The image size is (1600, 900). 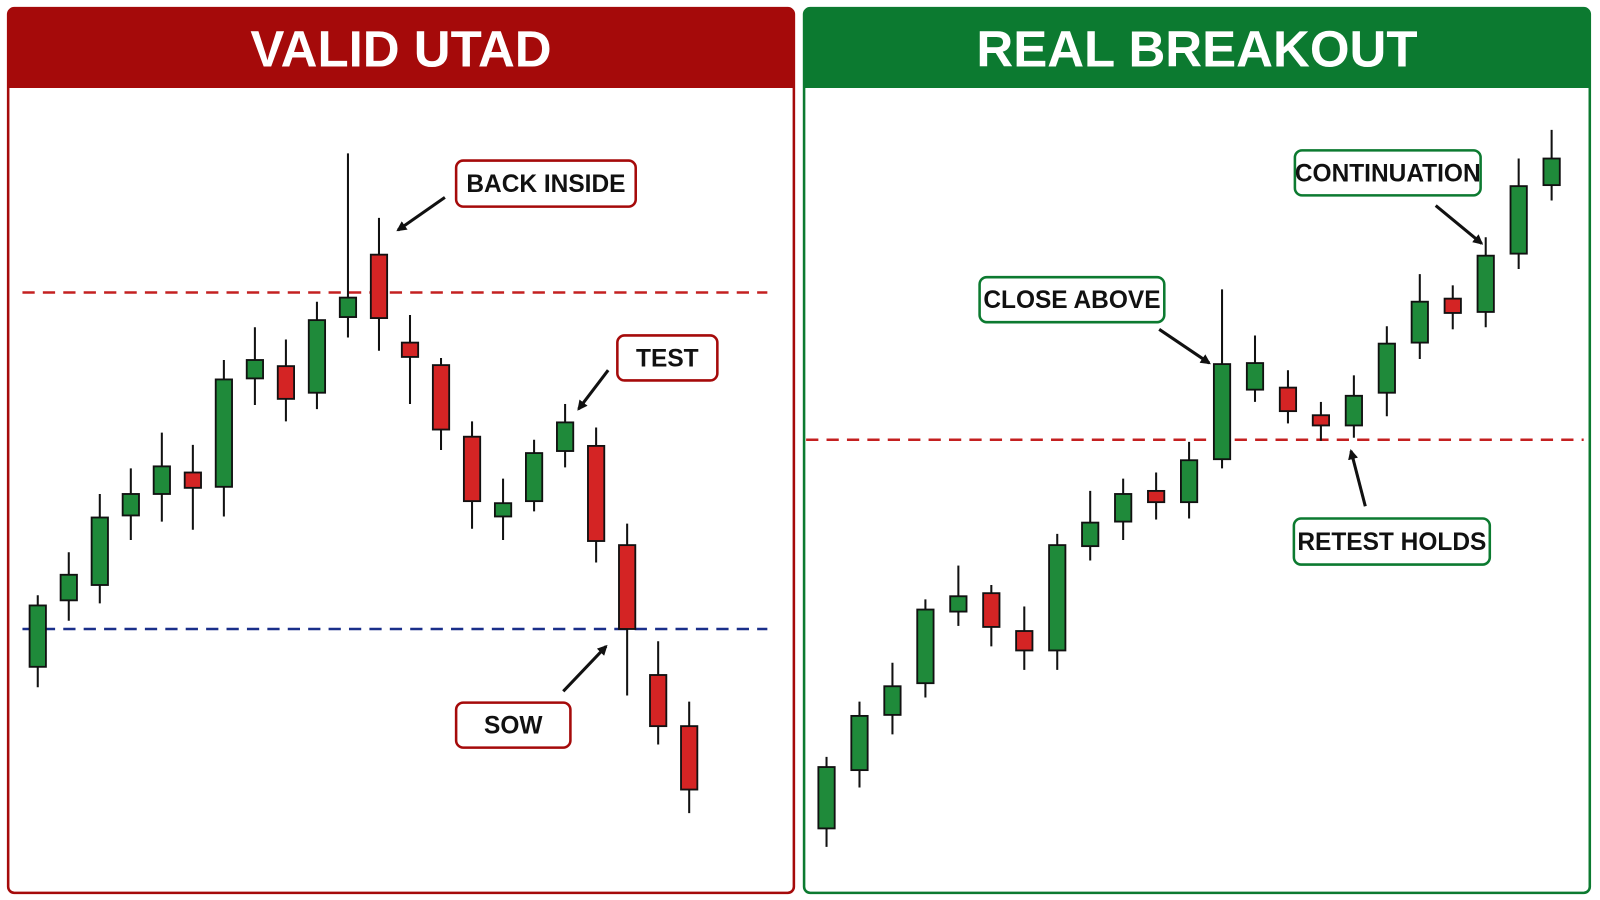 I want to click on annotation-text: CLOSE ABOVE, so click(x=1071, y=300).